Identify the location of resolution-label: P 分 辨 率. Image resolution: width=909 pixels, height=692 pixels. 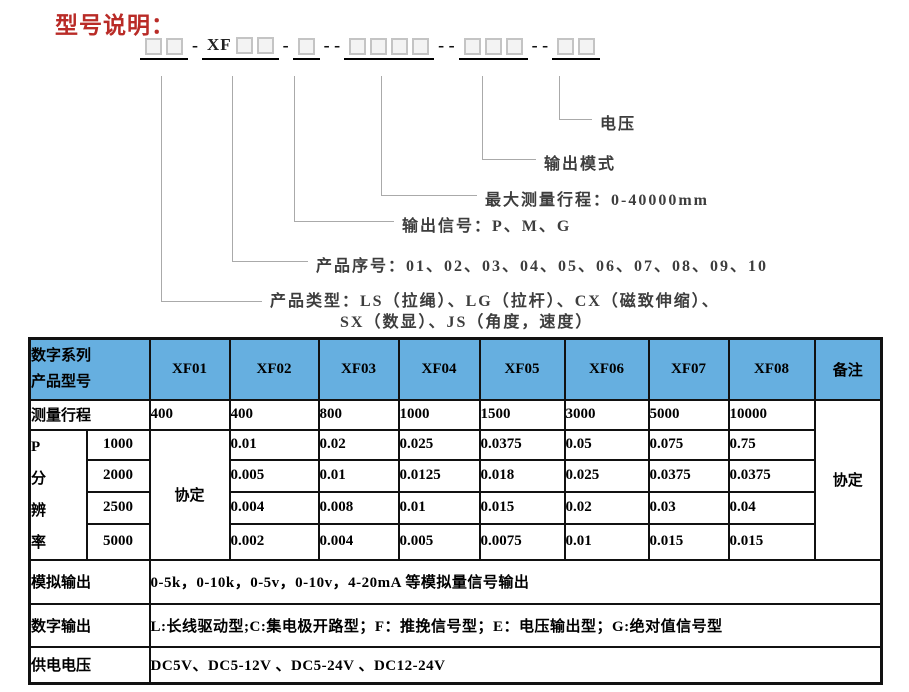
(58, 494).